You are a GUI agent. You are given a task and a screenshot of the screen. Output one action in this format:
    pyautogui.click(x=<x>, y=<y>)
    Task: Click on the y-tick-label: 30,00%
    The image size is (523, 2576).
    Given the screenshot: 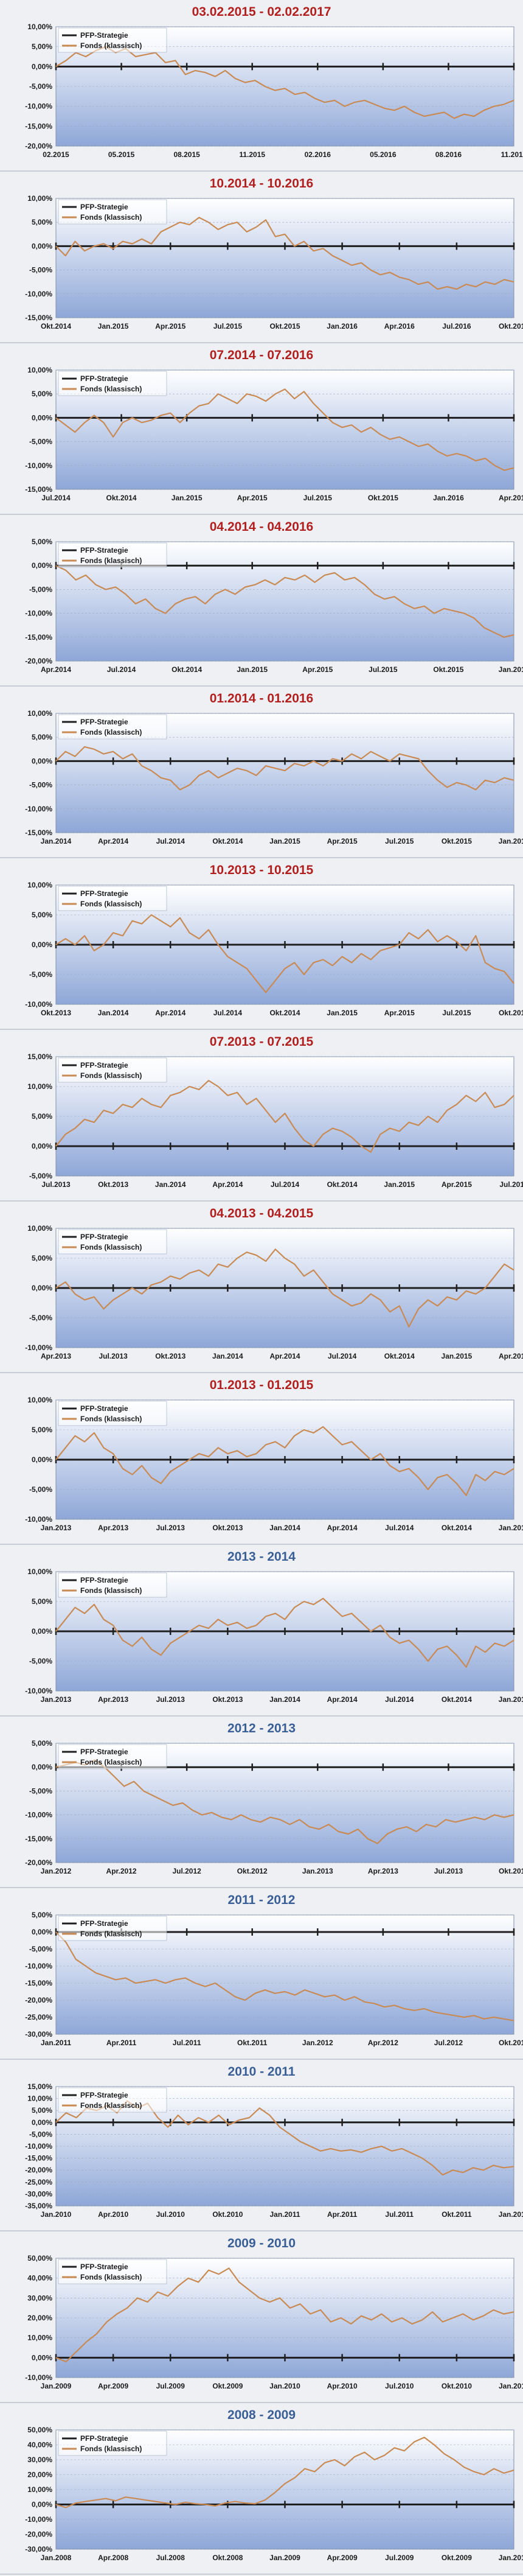 What is the action you would take?
    pyautogui.click(x=40, y=2459)
    